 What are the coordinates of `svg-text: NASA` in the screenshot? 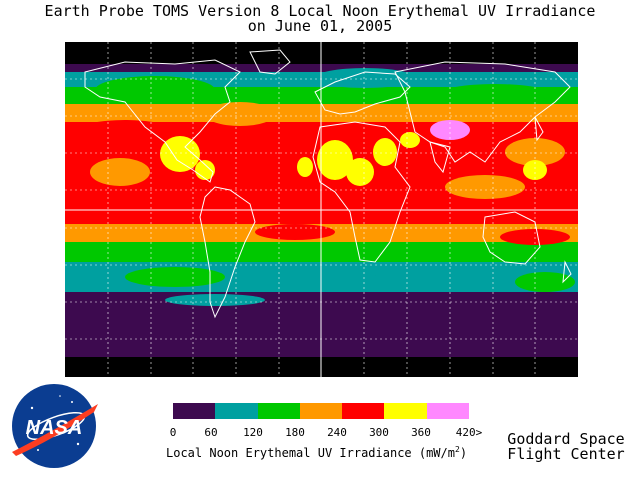 It's located at (54, 428).